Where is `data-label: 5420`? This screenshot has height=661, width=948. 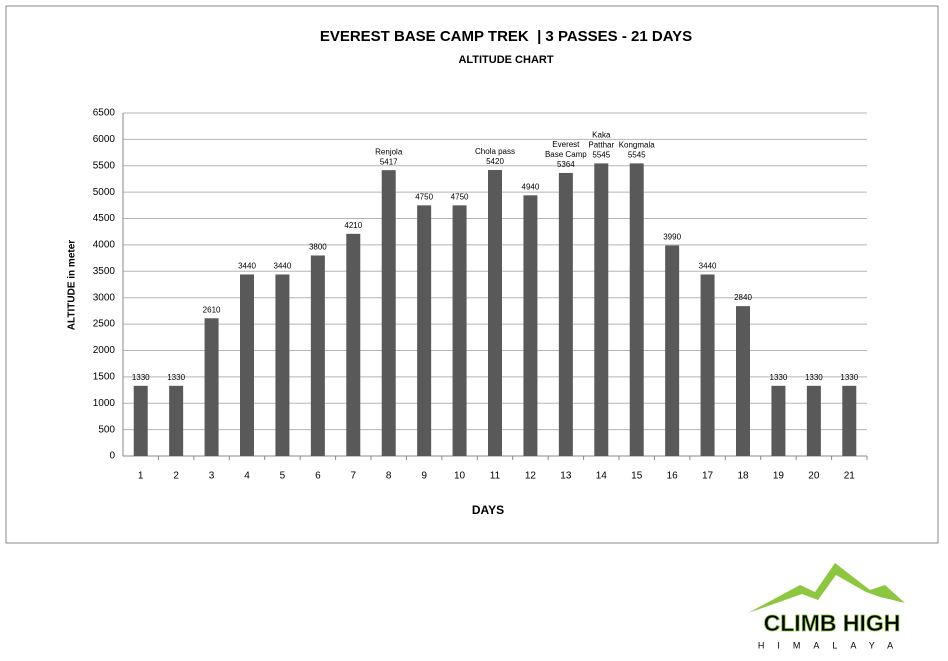
data-label: 5420 is located at coordinates (495, 161).